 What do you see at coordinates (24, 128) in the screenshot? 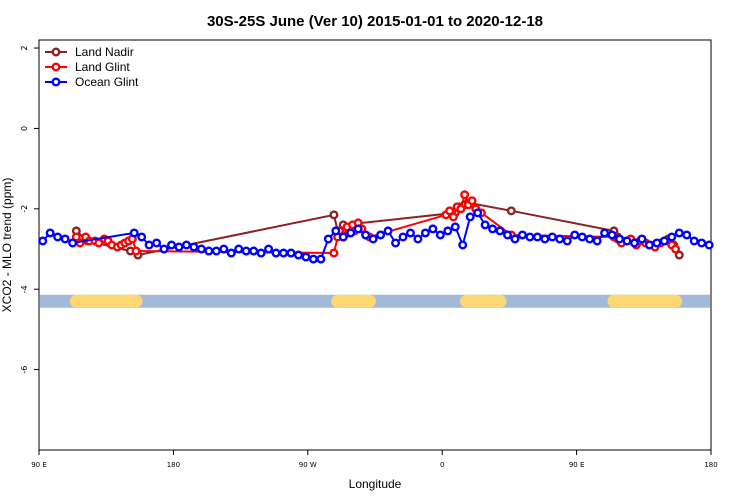
I see `y-tick-label: 0` at bounding box center [24, 128].